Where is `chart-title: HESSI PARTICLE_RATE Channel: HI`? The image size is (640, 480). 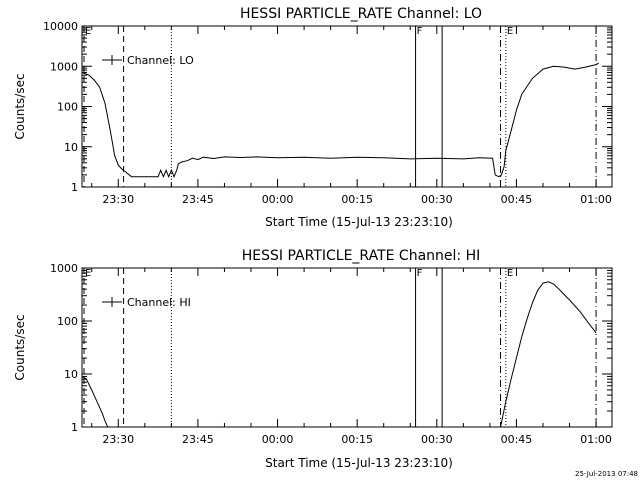
chart-title: HESSI PARTICLE_RATE Channel: HI is located at coordinates (361, 256).